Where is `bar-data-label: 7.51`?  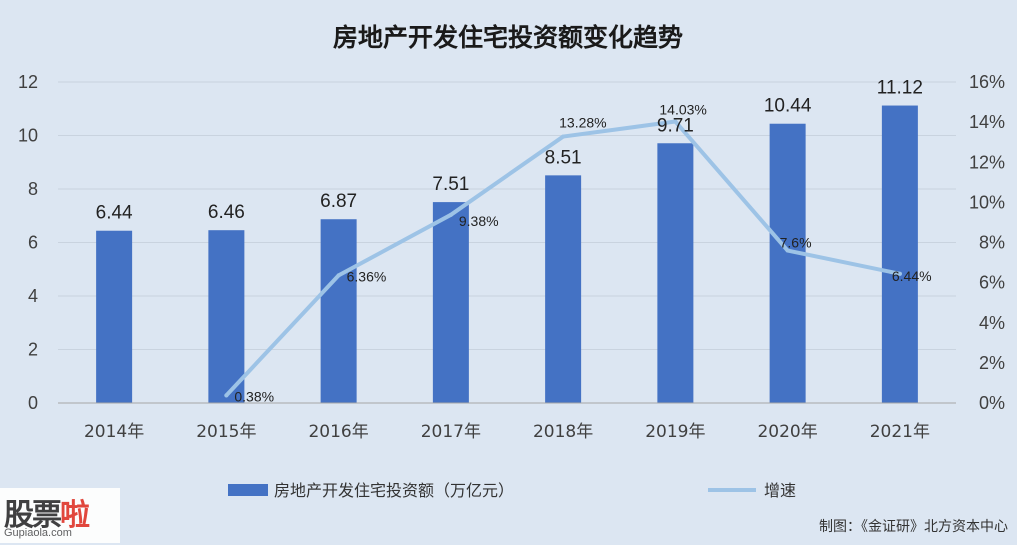
bar-data-label: 7.51 is located at coordinates (450, 184).